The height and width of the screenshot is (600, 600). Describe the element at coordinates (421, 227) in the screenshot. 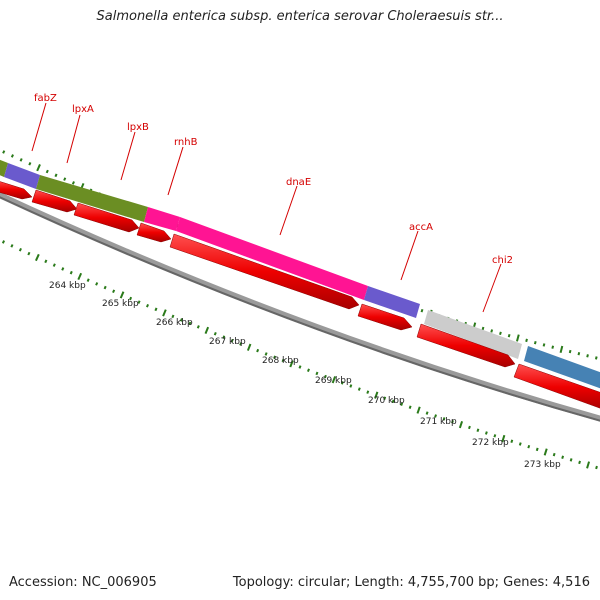

I see `gene-label-accA: accA` at that location.